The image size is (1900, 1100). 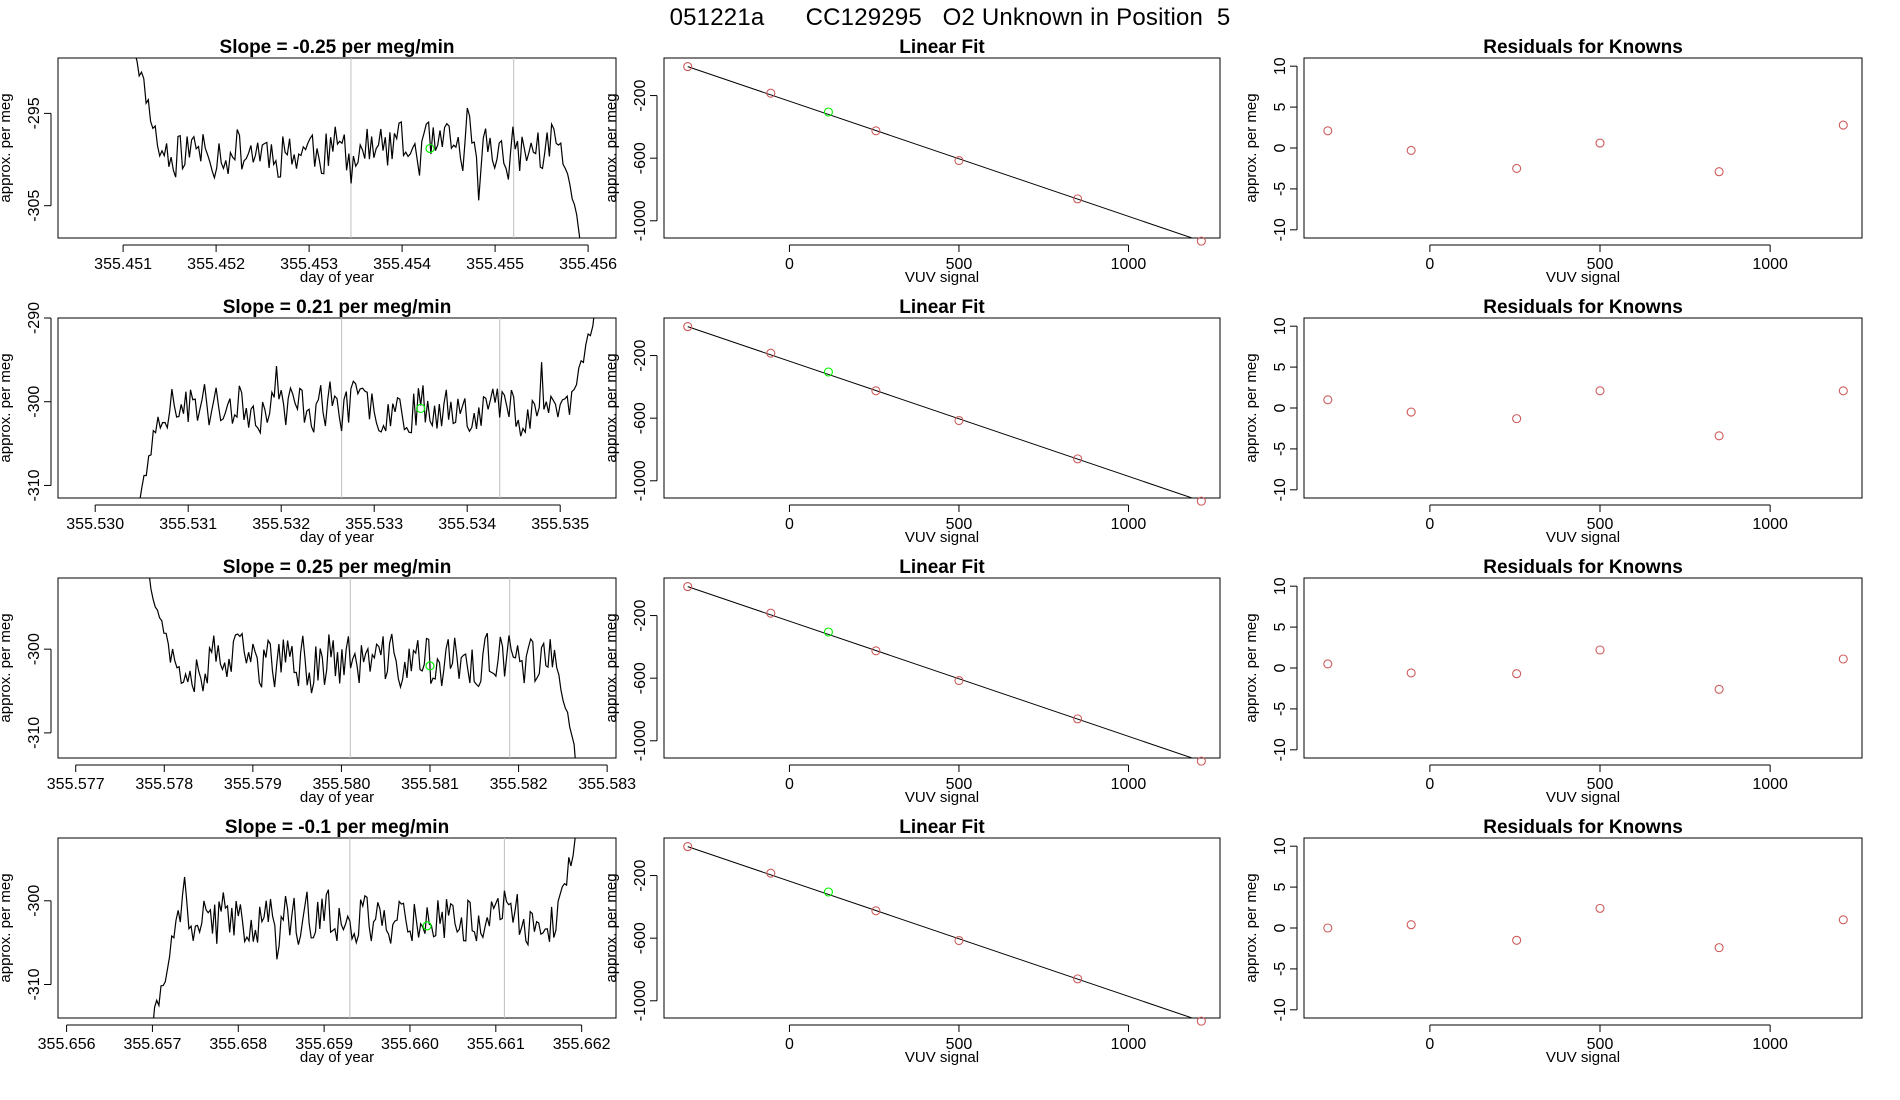 I want to click on x-tick-label: 355.535, so click(x=560, y=524).